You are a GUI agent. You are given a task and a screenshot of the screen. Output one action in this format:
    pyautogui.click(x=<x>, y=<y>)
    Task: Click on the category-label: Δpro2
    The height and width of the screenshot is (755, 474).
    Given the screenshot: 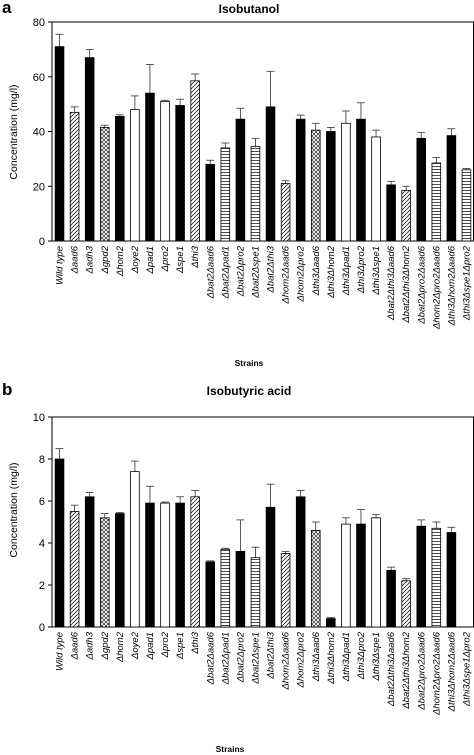 What is the action you would take?
    pyautogui.click(x=165, y=258)
    